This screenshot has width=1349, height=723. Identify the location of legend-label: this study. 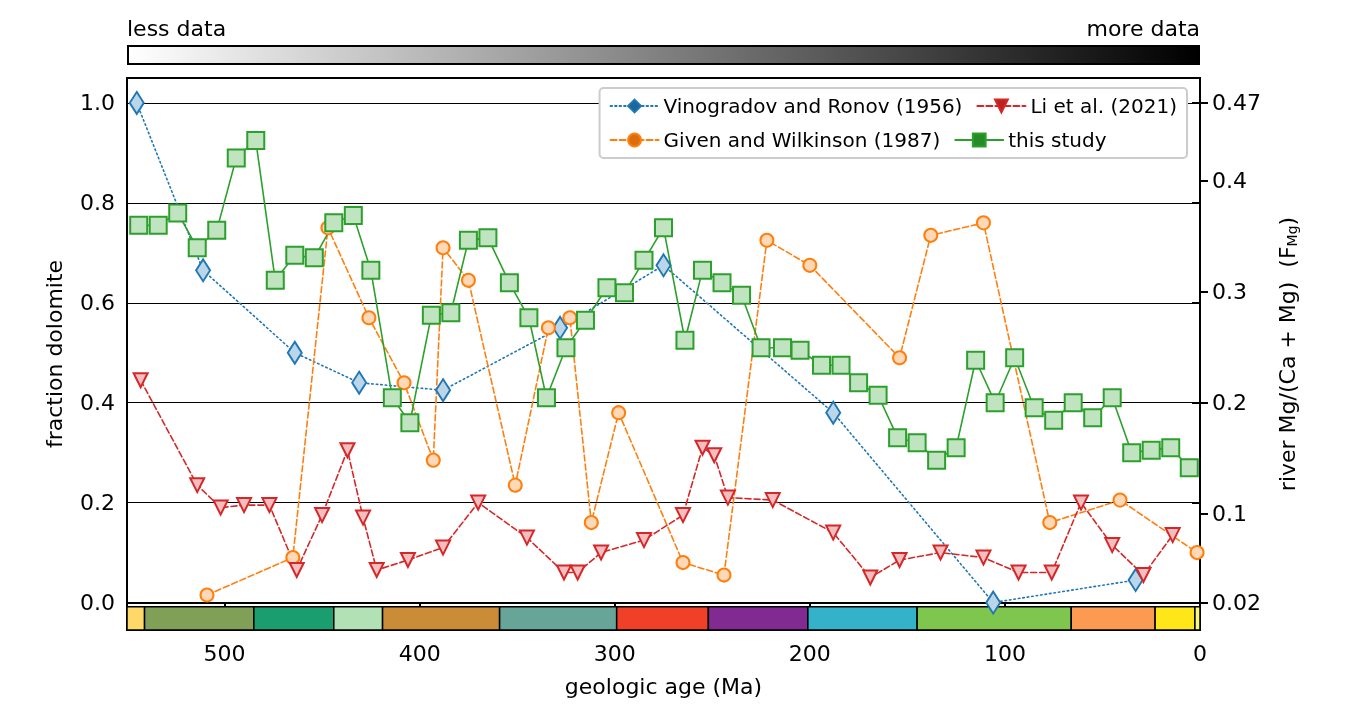
(1057, 140).